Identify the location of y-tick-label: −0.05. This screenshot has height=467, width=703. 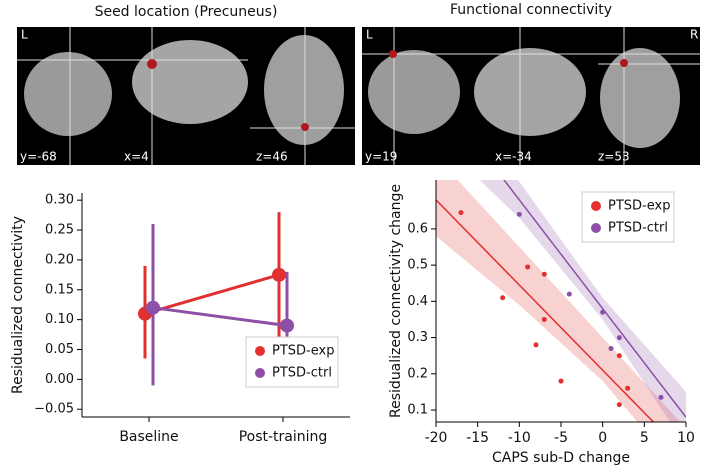
(54, 409).